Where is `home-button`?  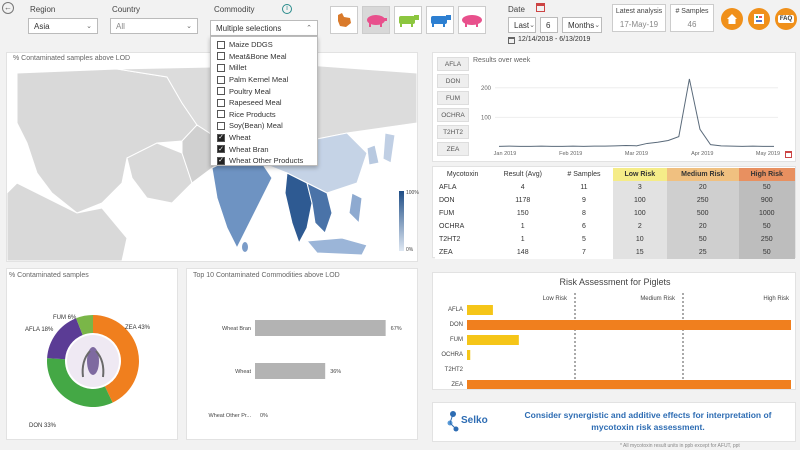 home-button is located at coordinates (732, 19).